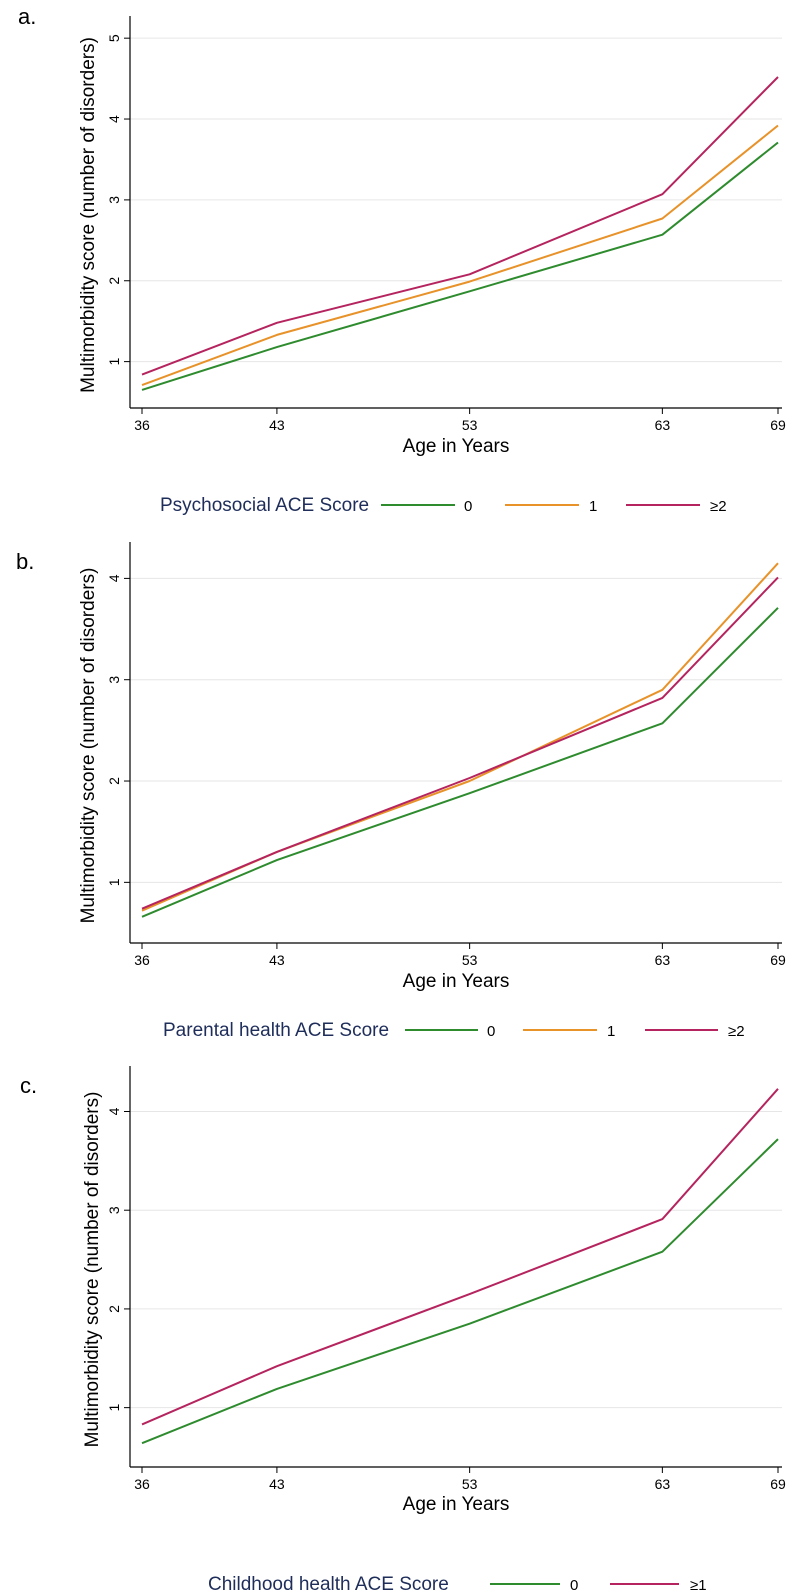 This screenshot has width=801, height=1592. Describe the element at coordinates (27, 16) in the screenshot. I see `panel-label: a.` at that location.